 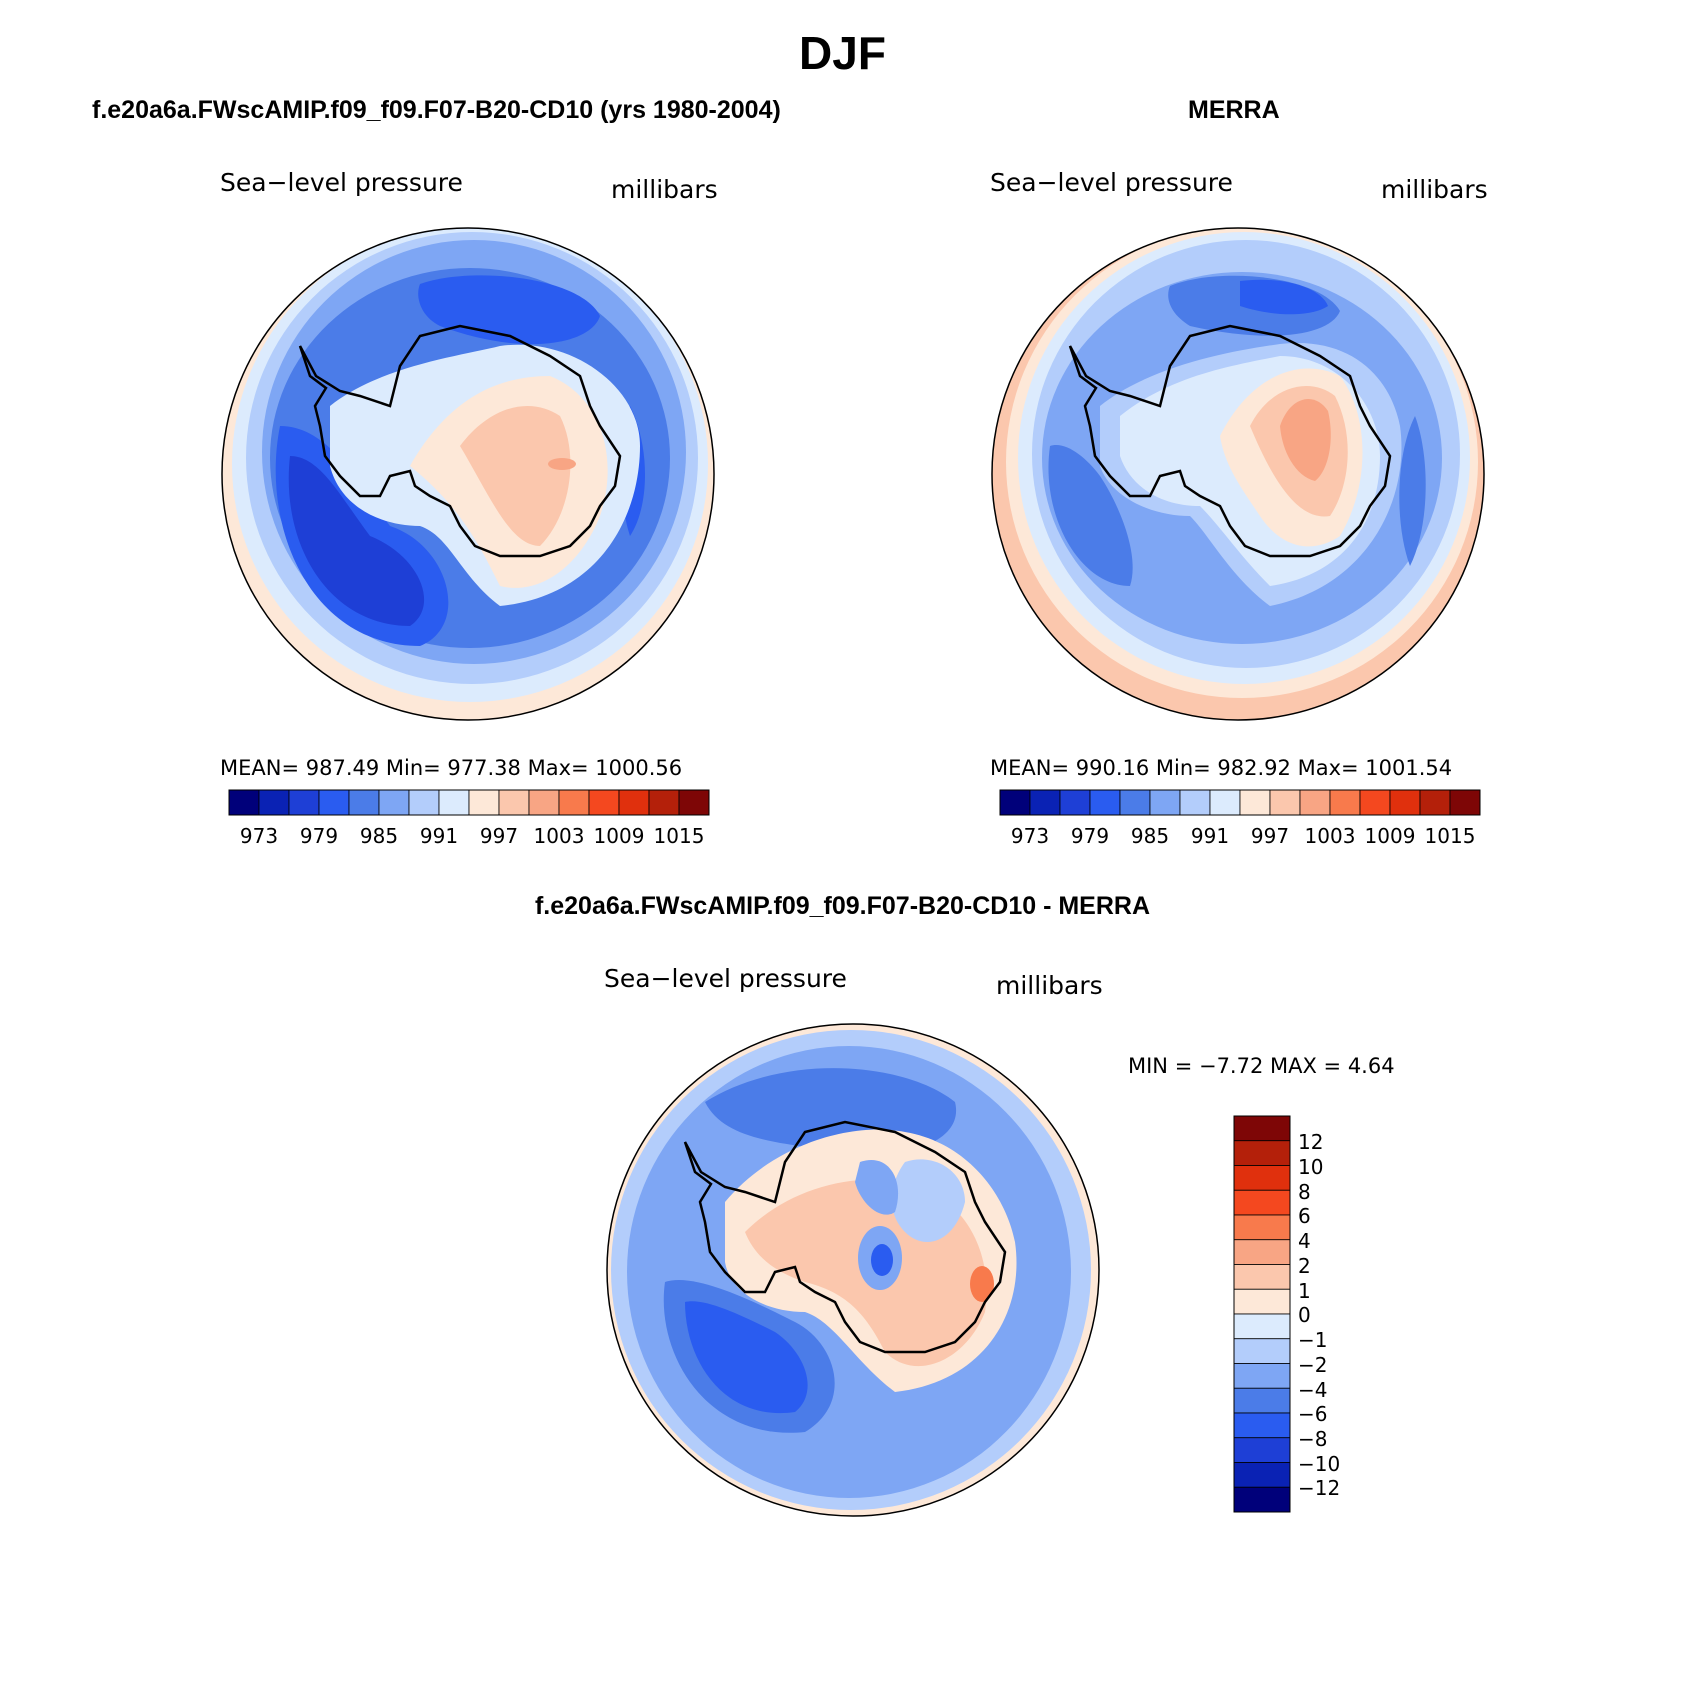 What do you see at coordinates (1319, 1464) in the screenshot?
I see `panel3-cbar-label: −10` at bounding box center [1319, 1464].